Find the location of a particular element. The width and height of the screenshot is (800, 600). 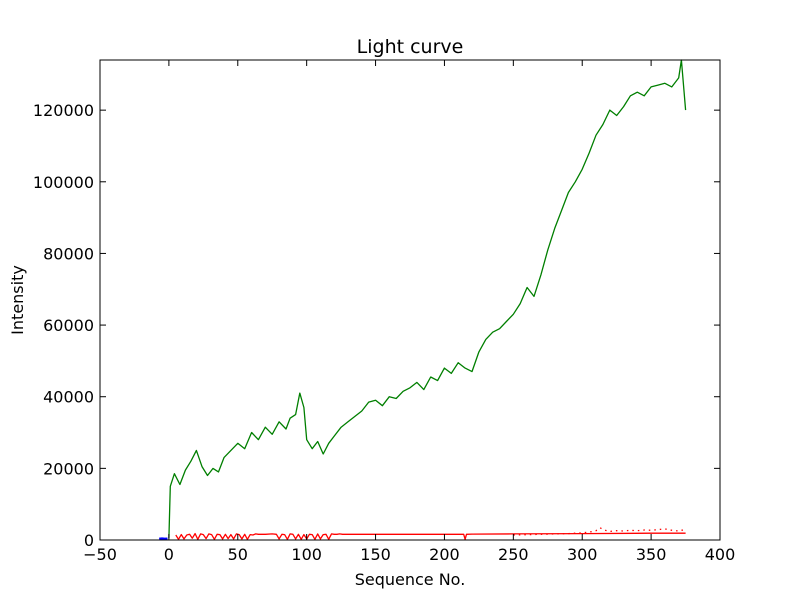

x-tick-label: 300 is located at coordinates (582, 554).